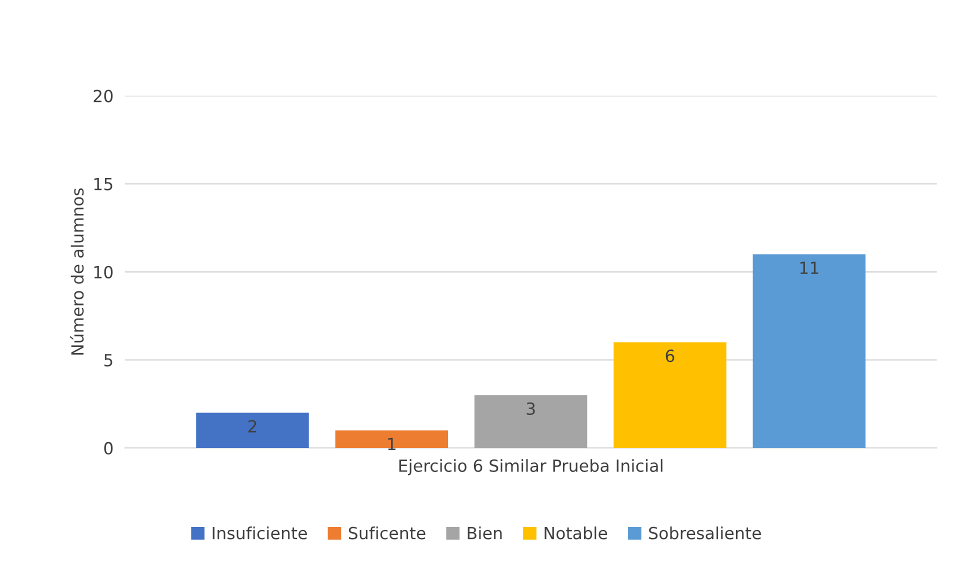 This screenshot has width=953, height=569. Describe the element at coordinates (387, 533) in the screenshot. I see `legend-label: Suficente` at that location.